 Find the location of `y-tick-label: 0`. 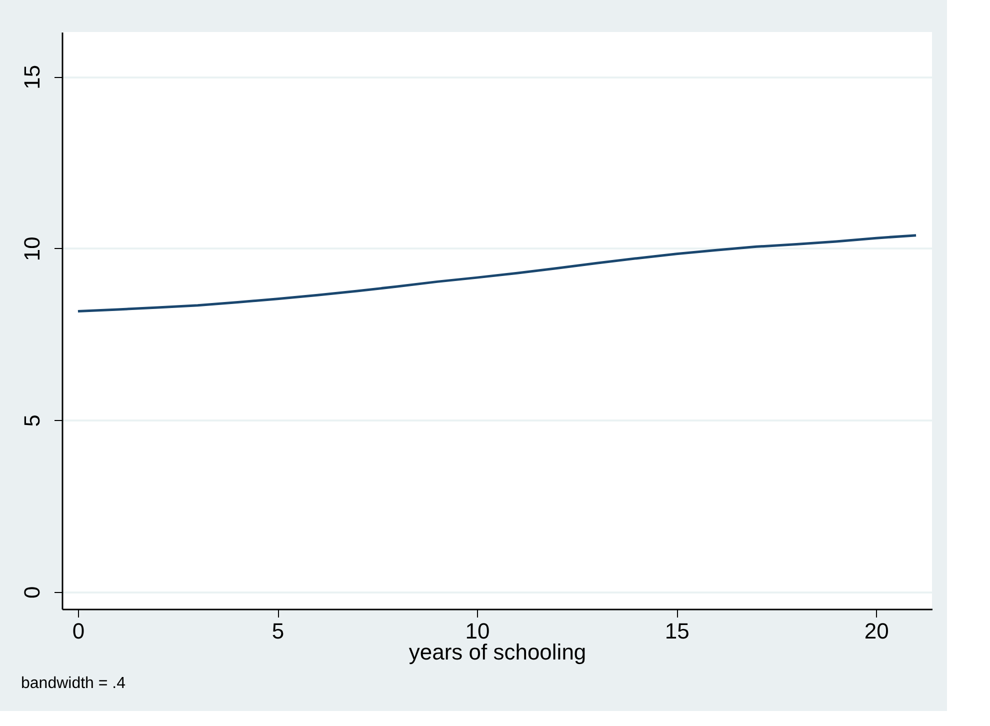

y-tick-label: 0 is located at coordinates (32, 592).